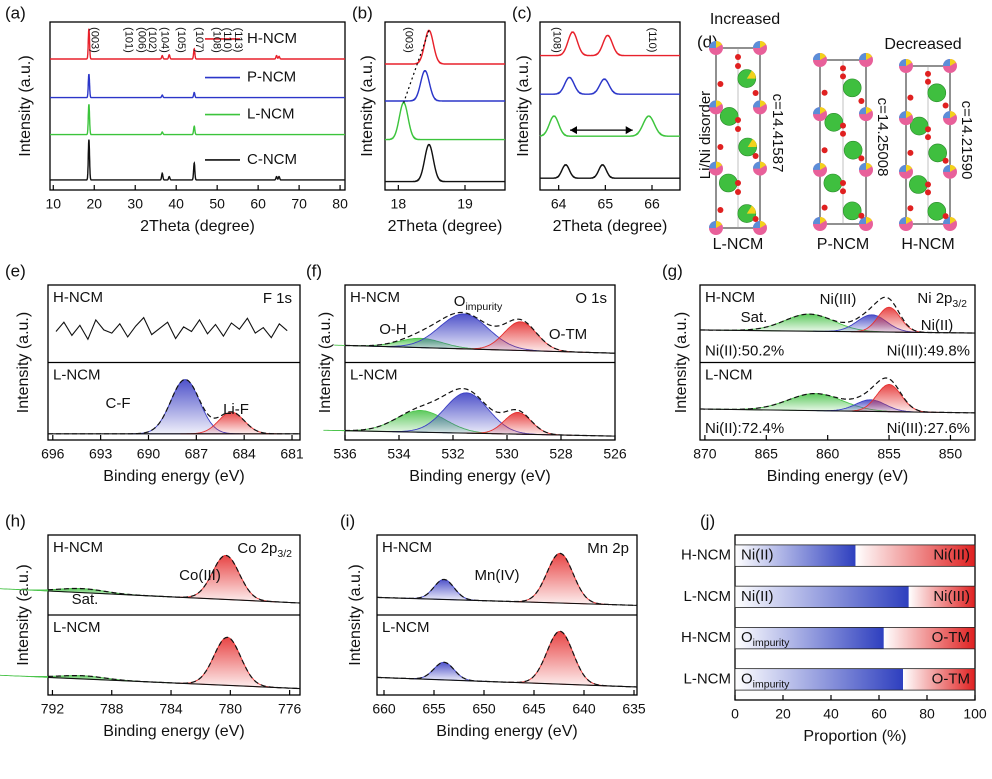 The image size is (992, 779). I want to click on peak-label: (003), so click(408, 40).